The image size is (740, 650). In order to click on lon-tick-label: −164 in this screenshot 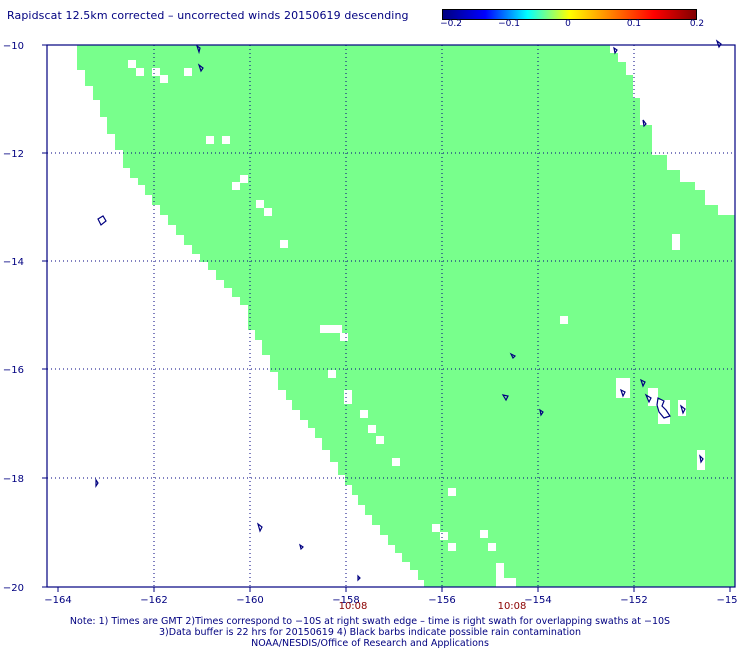, I will do `click(57, 600)`.